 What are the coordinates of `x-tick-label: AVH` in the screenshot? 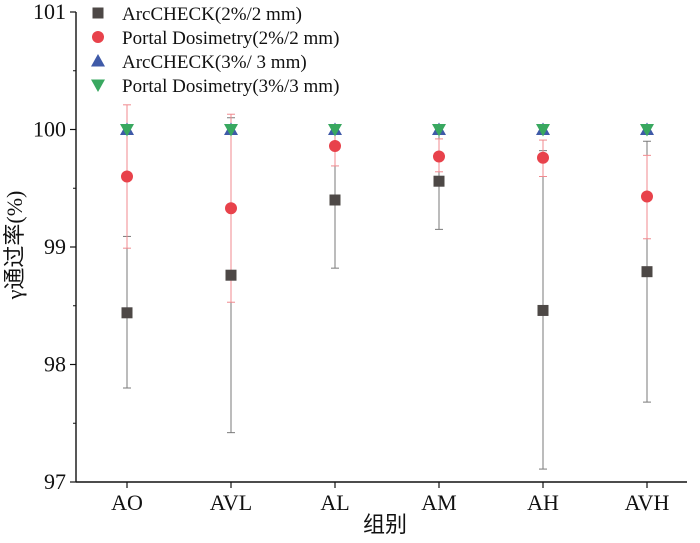 It's located at (647, 502).